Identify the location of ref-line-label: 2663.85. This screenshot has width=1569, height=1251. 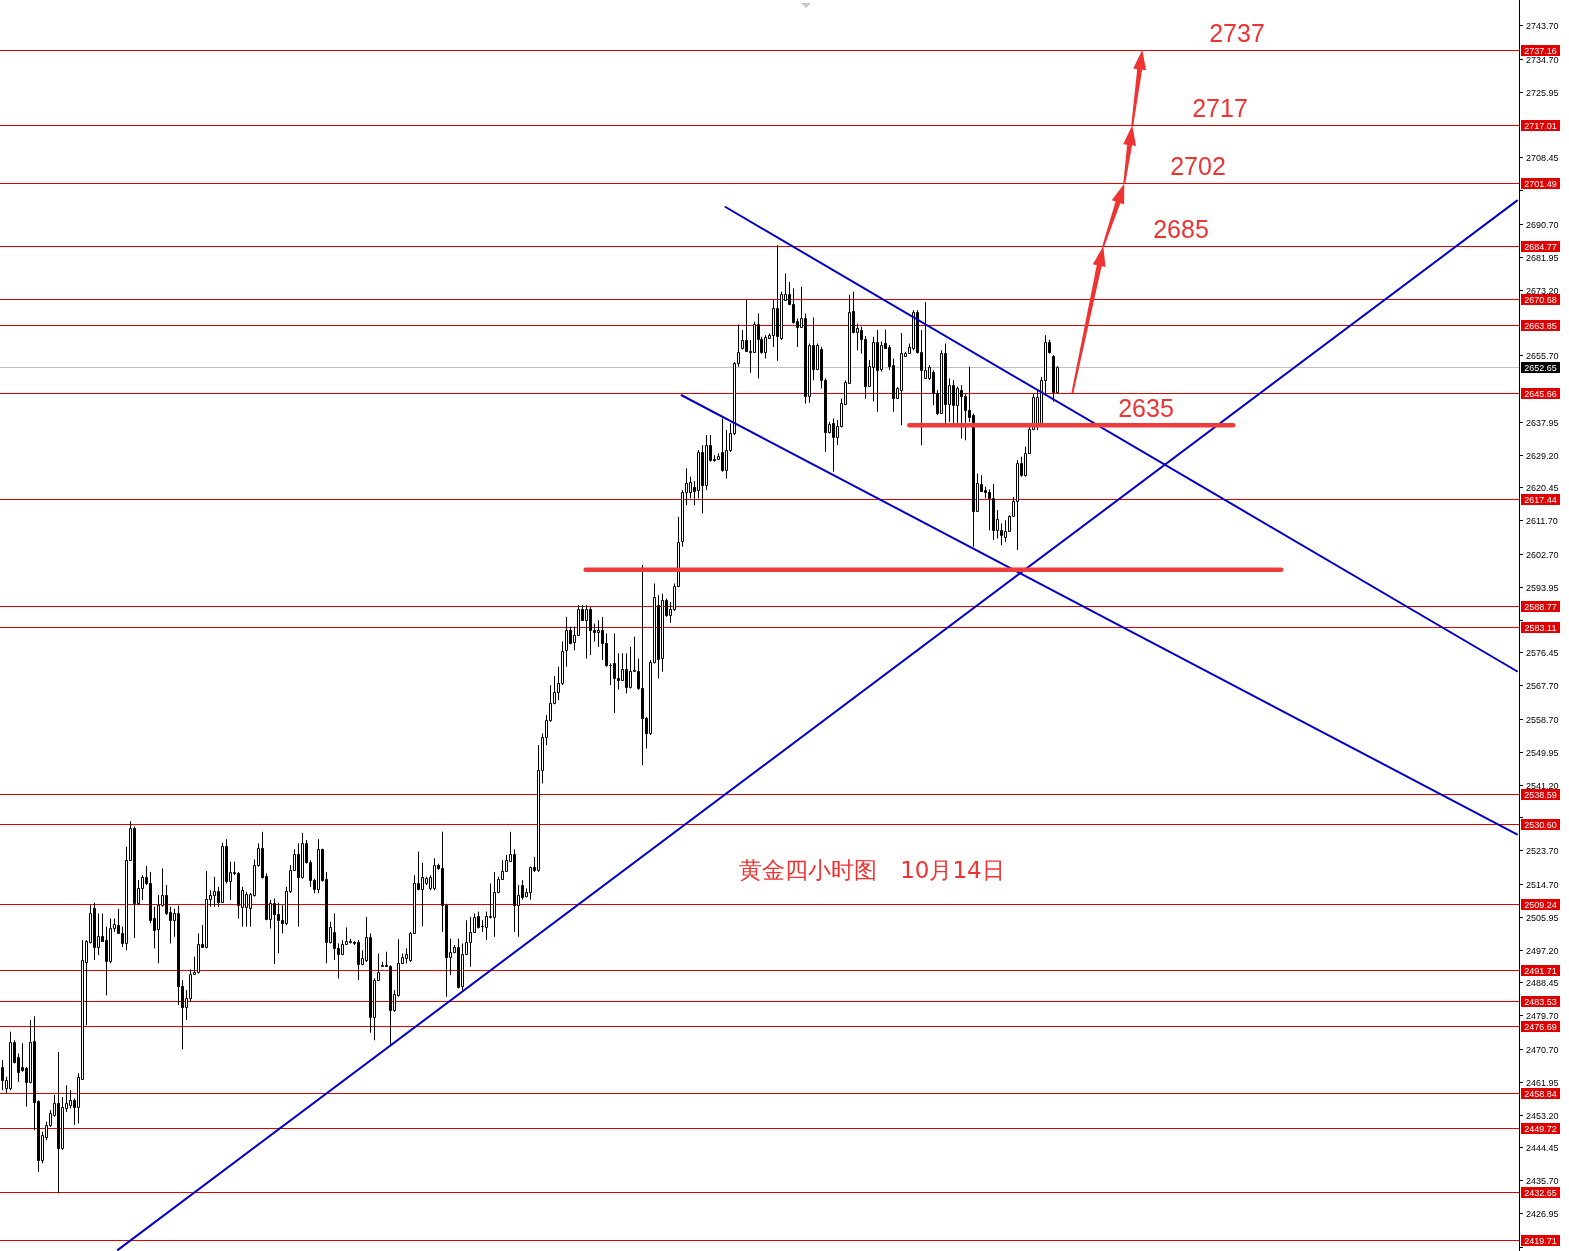
(1540, 325).